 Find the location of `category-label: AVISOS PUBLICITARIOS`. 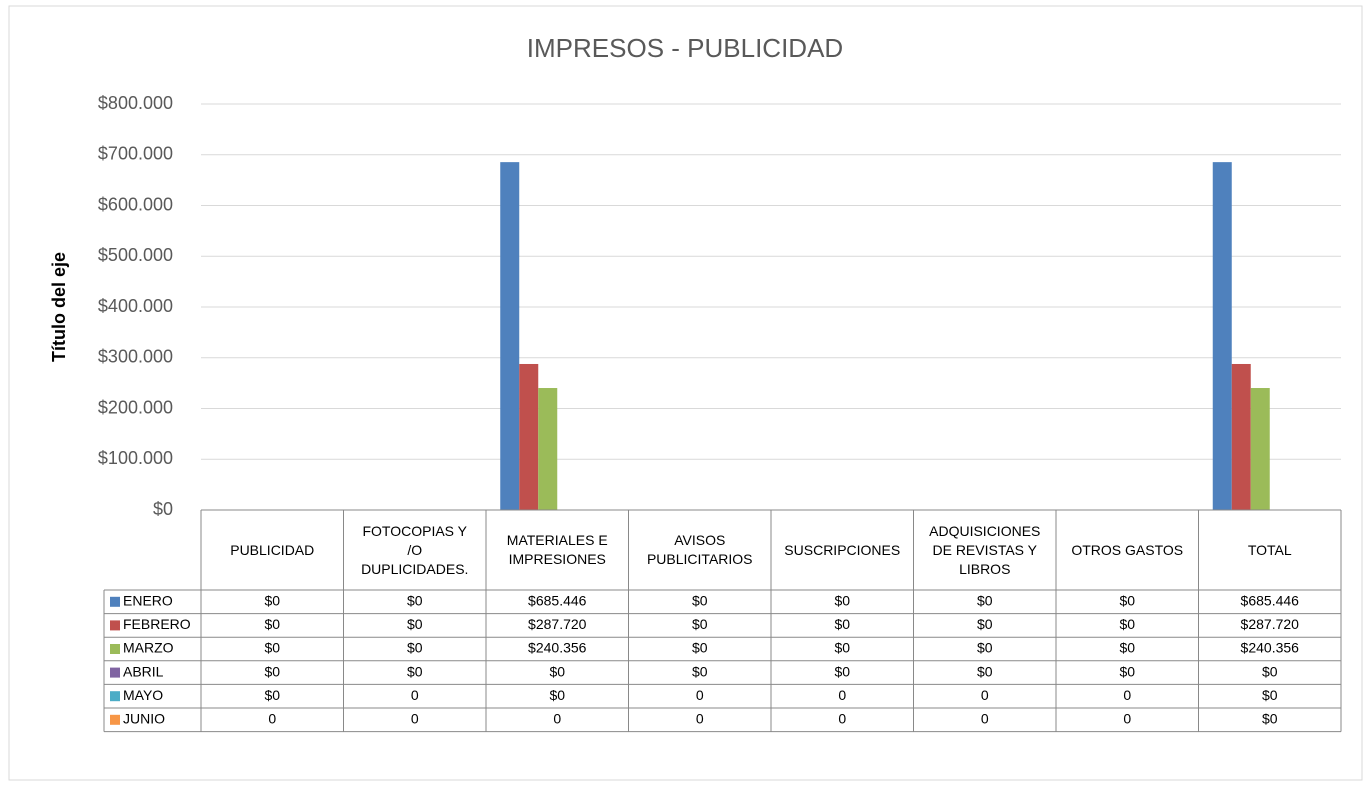

category-label: AVISOS PUBLICITARIOS is located at coordinates (699, 549).